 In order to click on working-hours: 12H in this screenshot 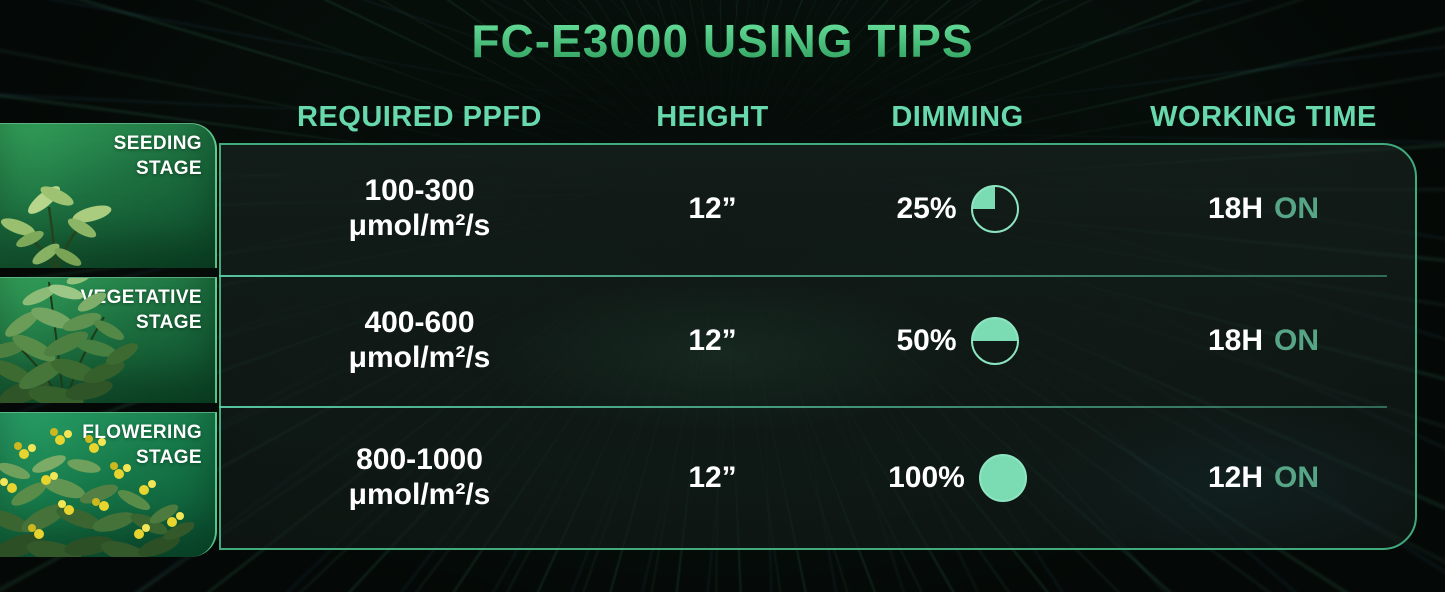, I will do `click(1235, 477)`.